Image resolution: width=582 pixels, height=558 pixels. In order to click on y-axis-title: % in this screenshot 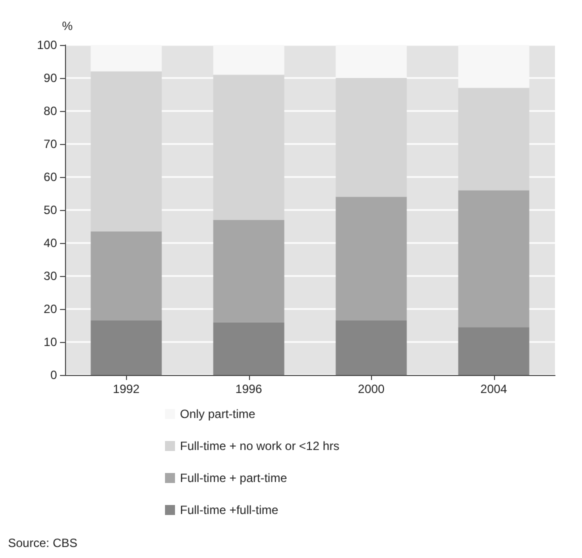, I will do `click(67, 26)`.